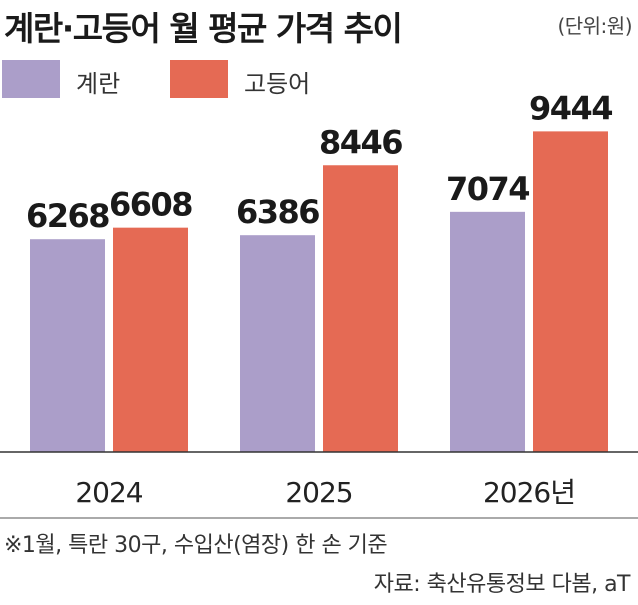 This screenshot has height=605, width=638. I want to click on data-label-egg-1: 6386, so click(277, 212).